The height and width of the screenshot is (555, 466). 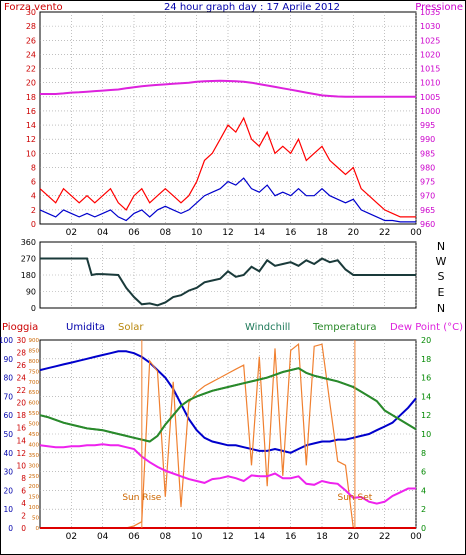 What do you see at coordinates (131, 327) in the screenshot?
I see `solar-label: Solar` at bounding box center [131, 327].